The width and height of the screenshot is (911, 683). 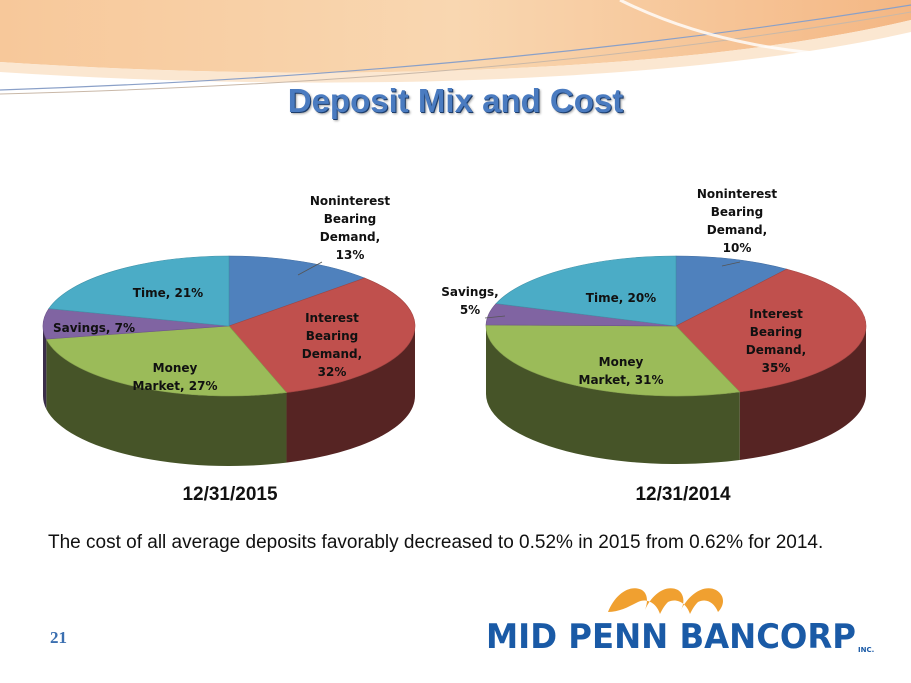 I want to click on pie-label-time: Time, 21%, so click(x=168, y=293).